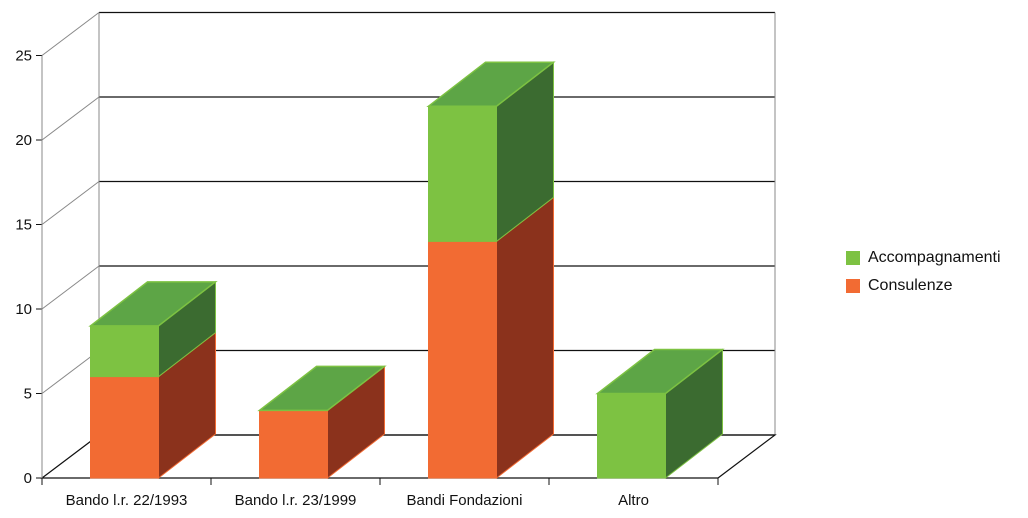 This screenshot has height=518, width=1028. I want to click on y-axis: 0 5 10 15 20 25, so click(23, 268).